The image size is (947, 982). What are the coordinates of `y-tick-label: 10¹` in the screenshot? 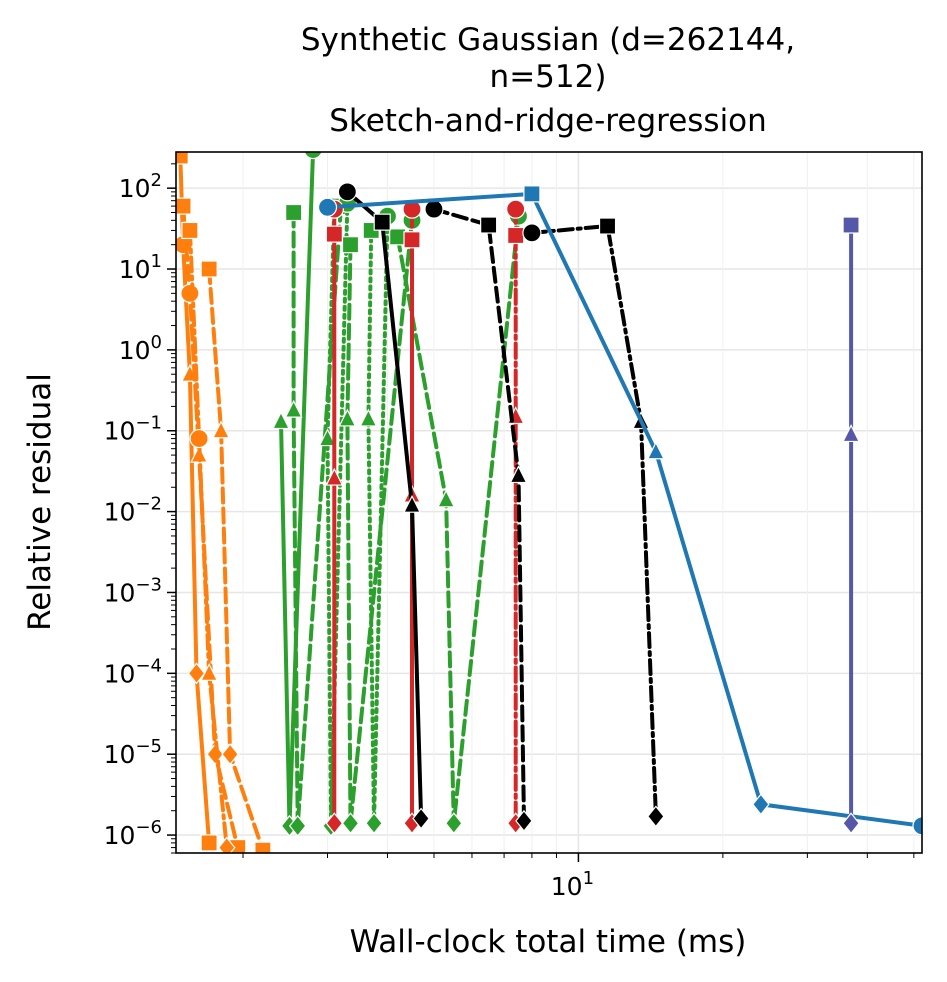 It's located at (140, 267).